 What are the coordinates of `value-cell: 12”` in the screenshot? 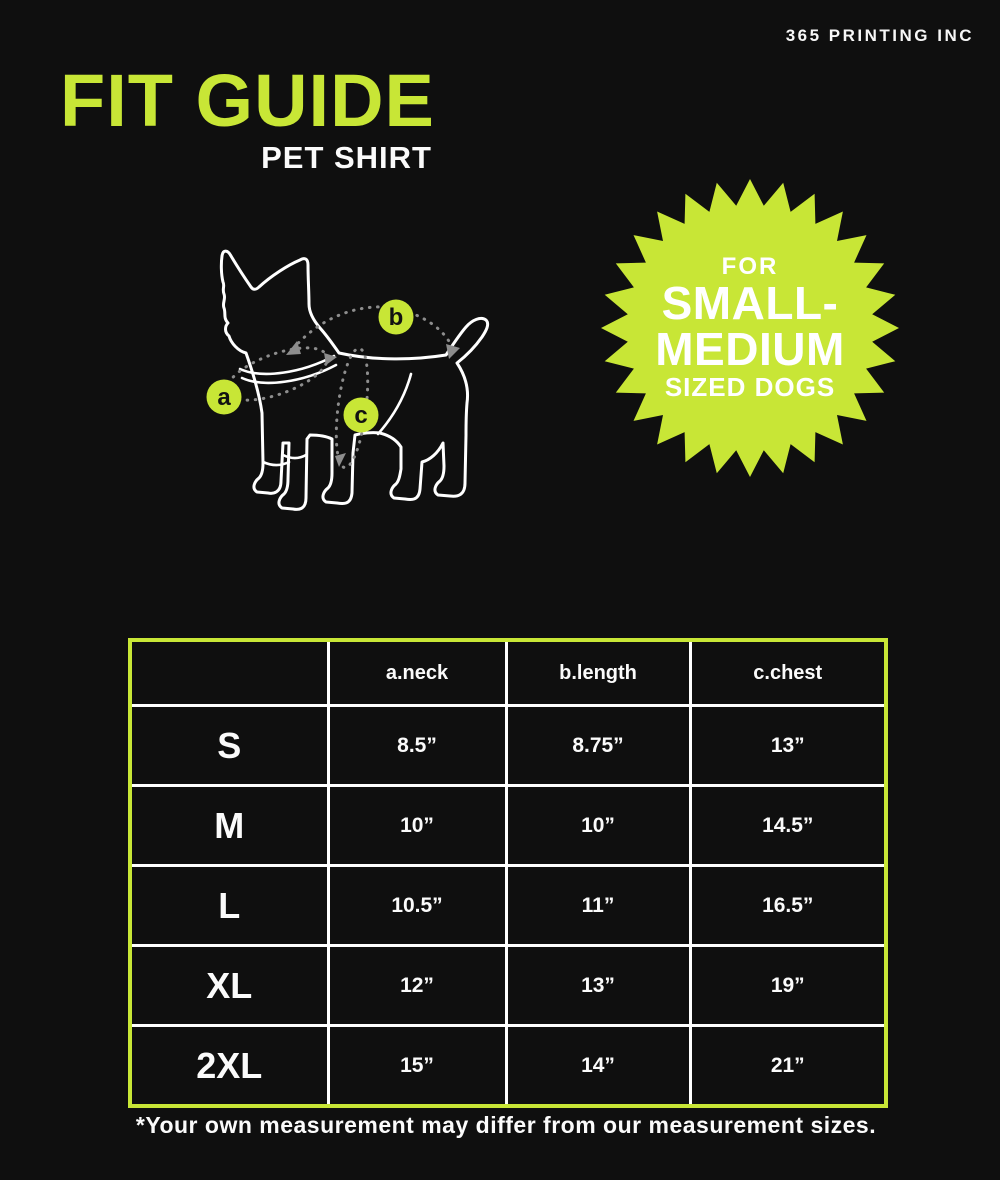 It's located at (417, 985).